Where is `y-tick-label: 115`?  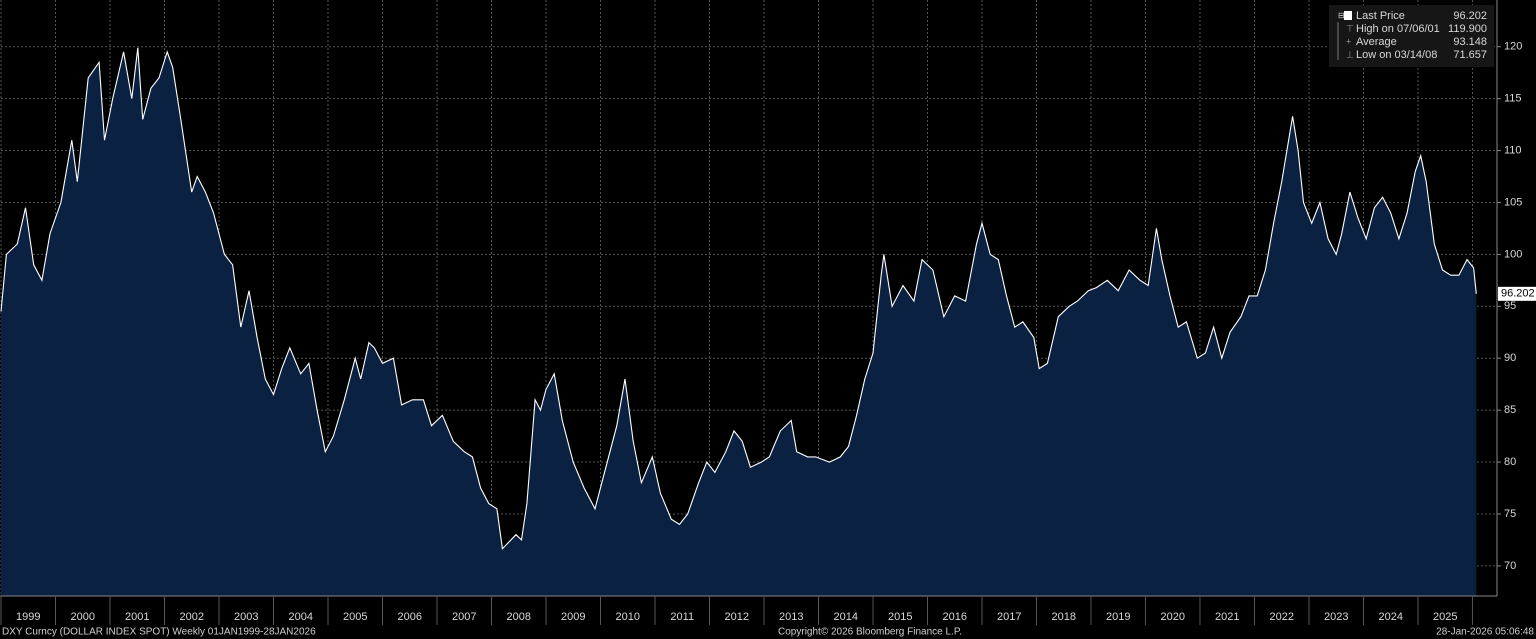
y-tick-label: 115 is located at coordinates (1513, 99).